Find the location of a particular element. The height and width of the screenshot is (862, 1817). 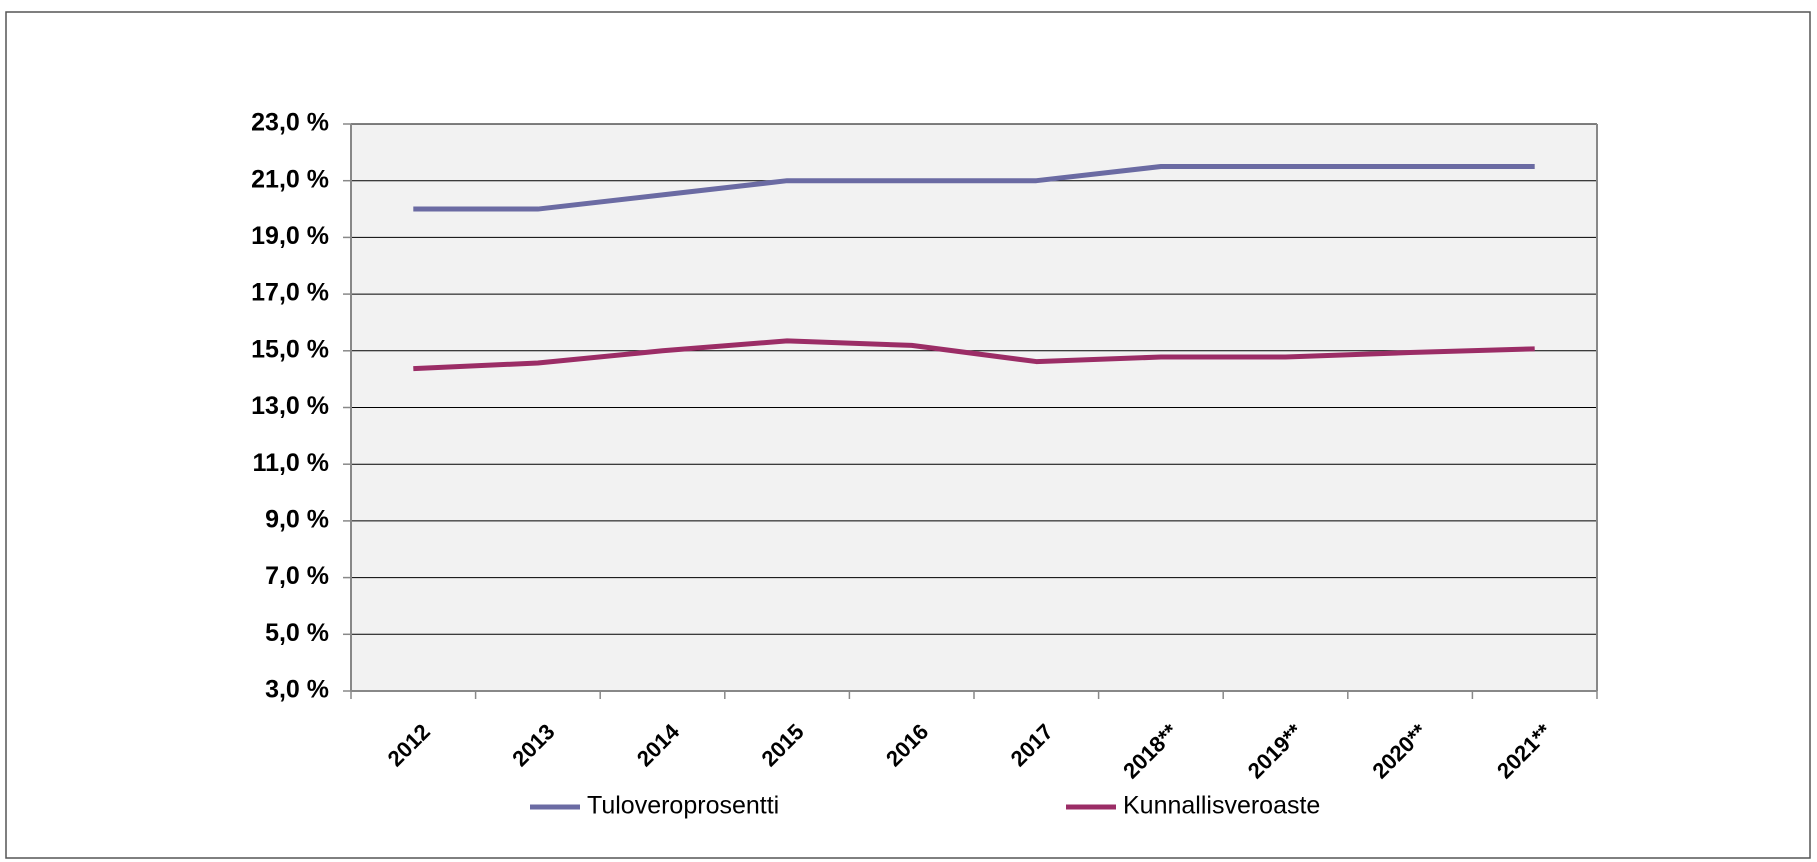

x-tick-label: 2014 is located at coordinates (658, 744).